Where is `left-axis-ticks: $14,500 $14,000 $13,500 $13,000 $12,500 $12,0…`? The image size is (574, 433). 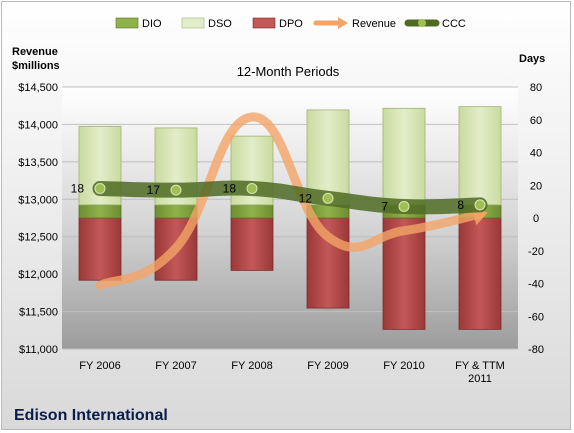
left-axis-ticks: $14,500 $14,000 $13,500 $13,000 $12,500 $12,0… is located at coordinates (38, 219).